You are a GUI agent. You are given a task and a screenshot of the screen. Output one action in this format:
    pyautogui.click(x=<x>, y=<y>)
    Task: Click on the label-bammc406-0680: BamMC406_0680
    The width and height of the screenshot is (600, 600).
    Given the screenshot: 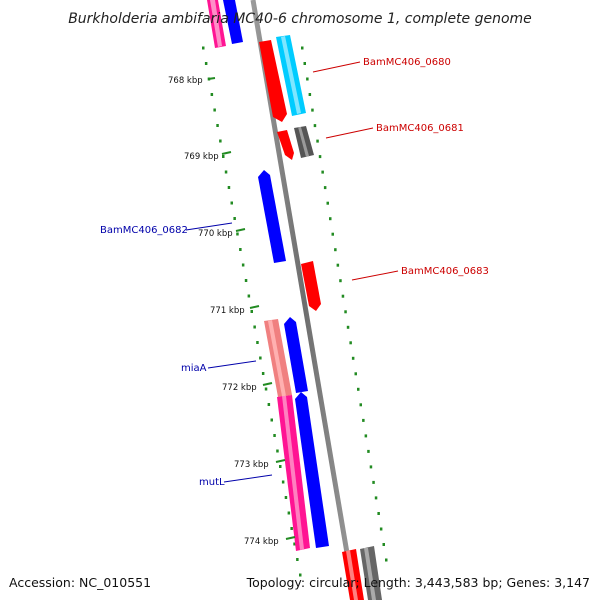 What is the action you would take?
    pyautogui.click(x=407, y=62)
    